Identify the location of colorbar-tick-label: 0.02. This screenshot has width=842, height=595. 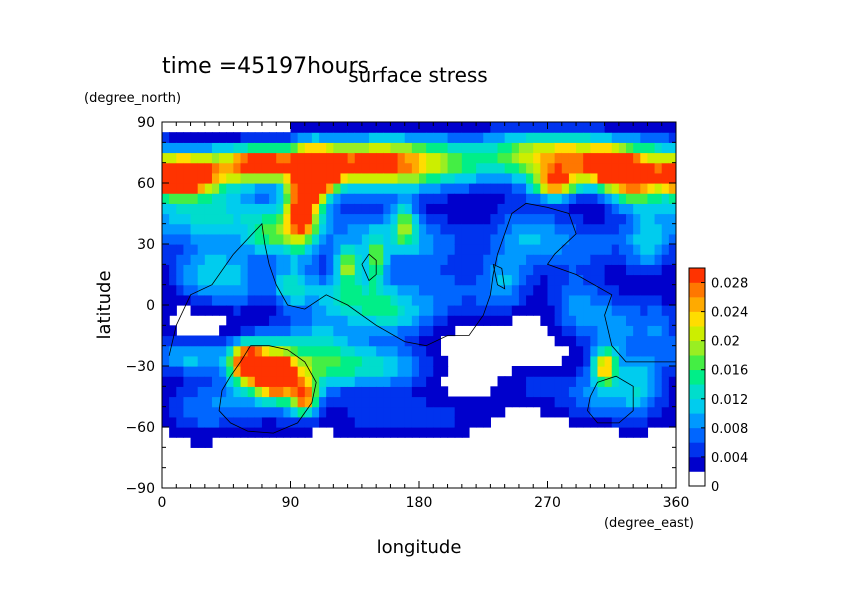
(725, 342).